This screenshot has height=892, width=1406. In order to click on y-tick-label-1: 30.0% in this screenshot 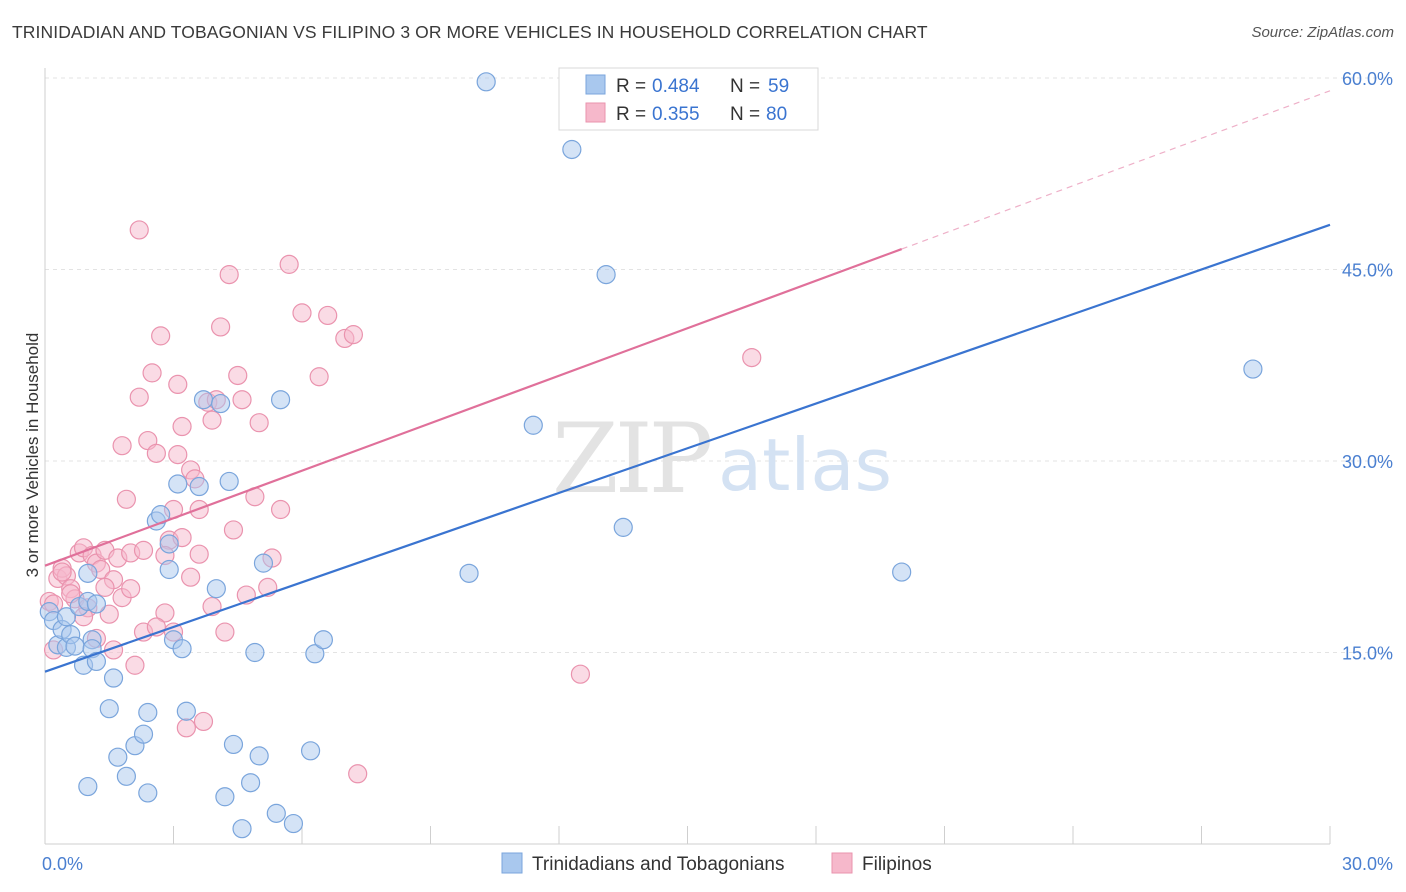, I will do `click(1367, 462)`.